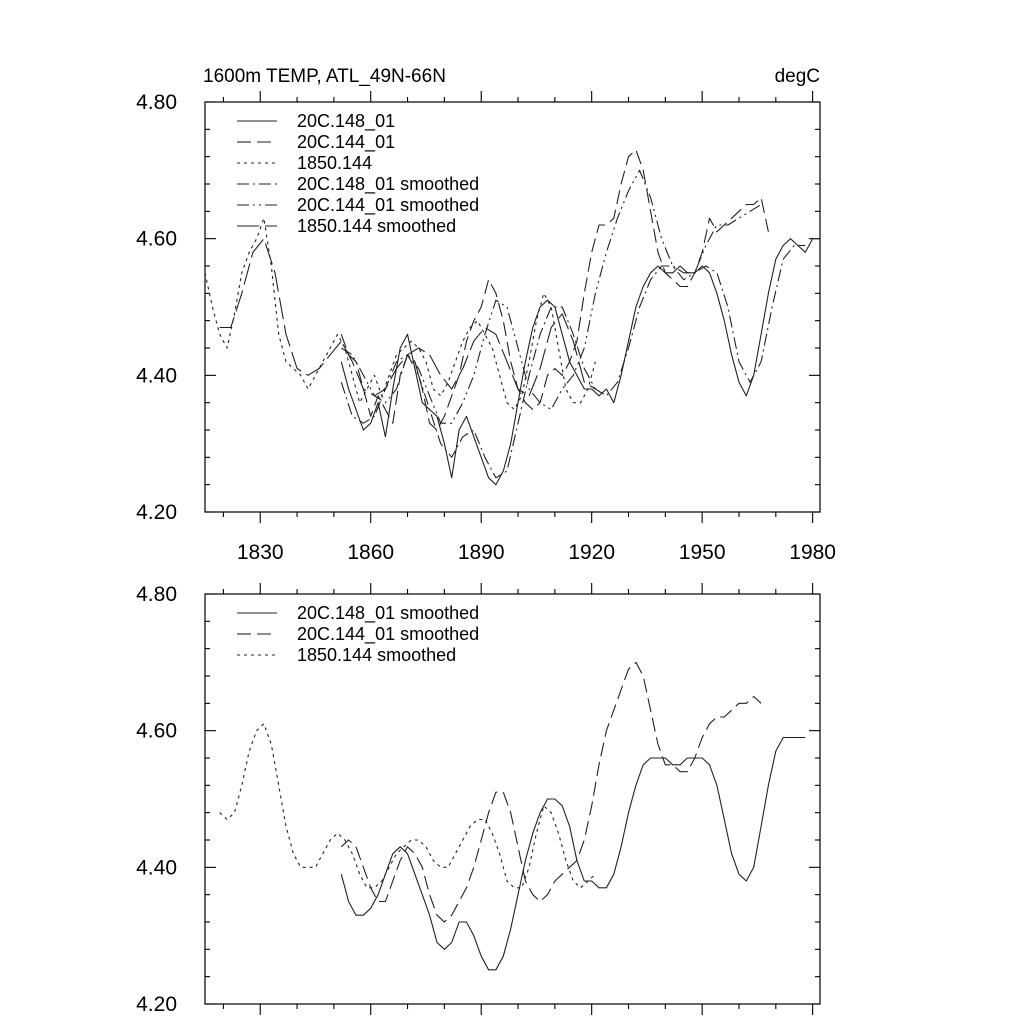  I want to click on bottom-y-tick-label: 4.40, so click(156, 867).